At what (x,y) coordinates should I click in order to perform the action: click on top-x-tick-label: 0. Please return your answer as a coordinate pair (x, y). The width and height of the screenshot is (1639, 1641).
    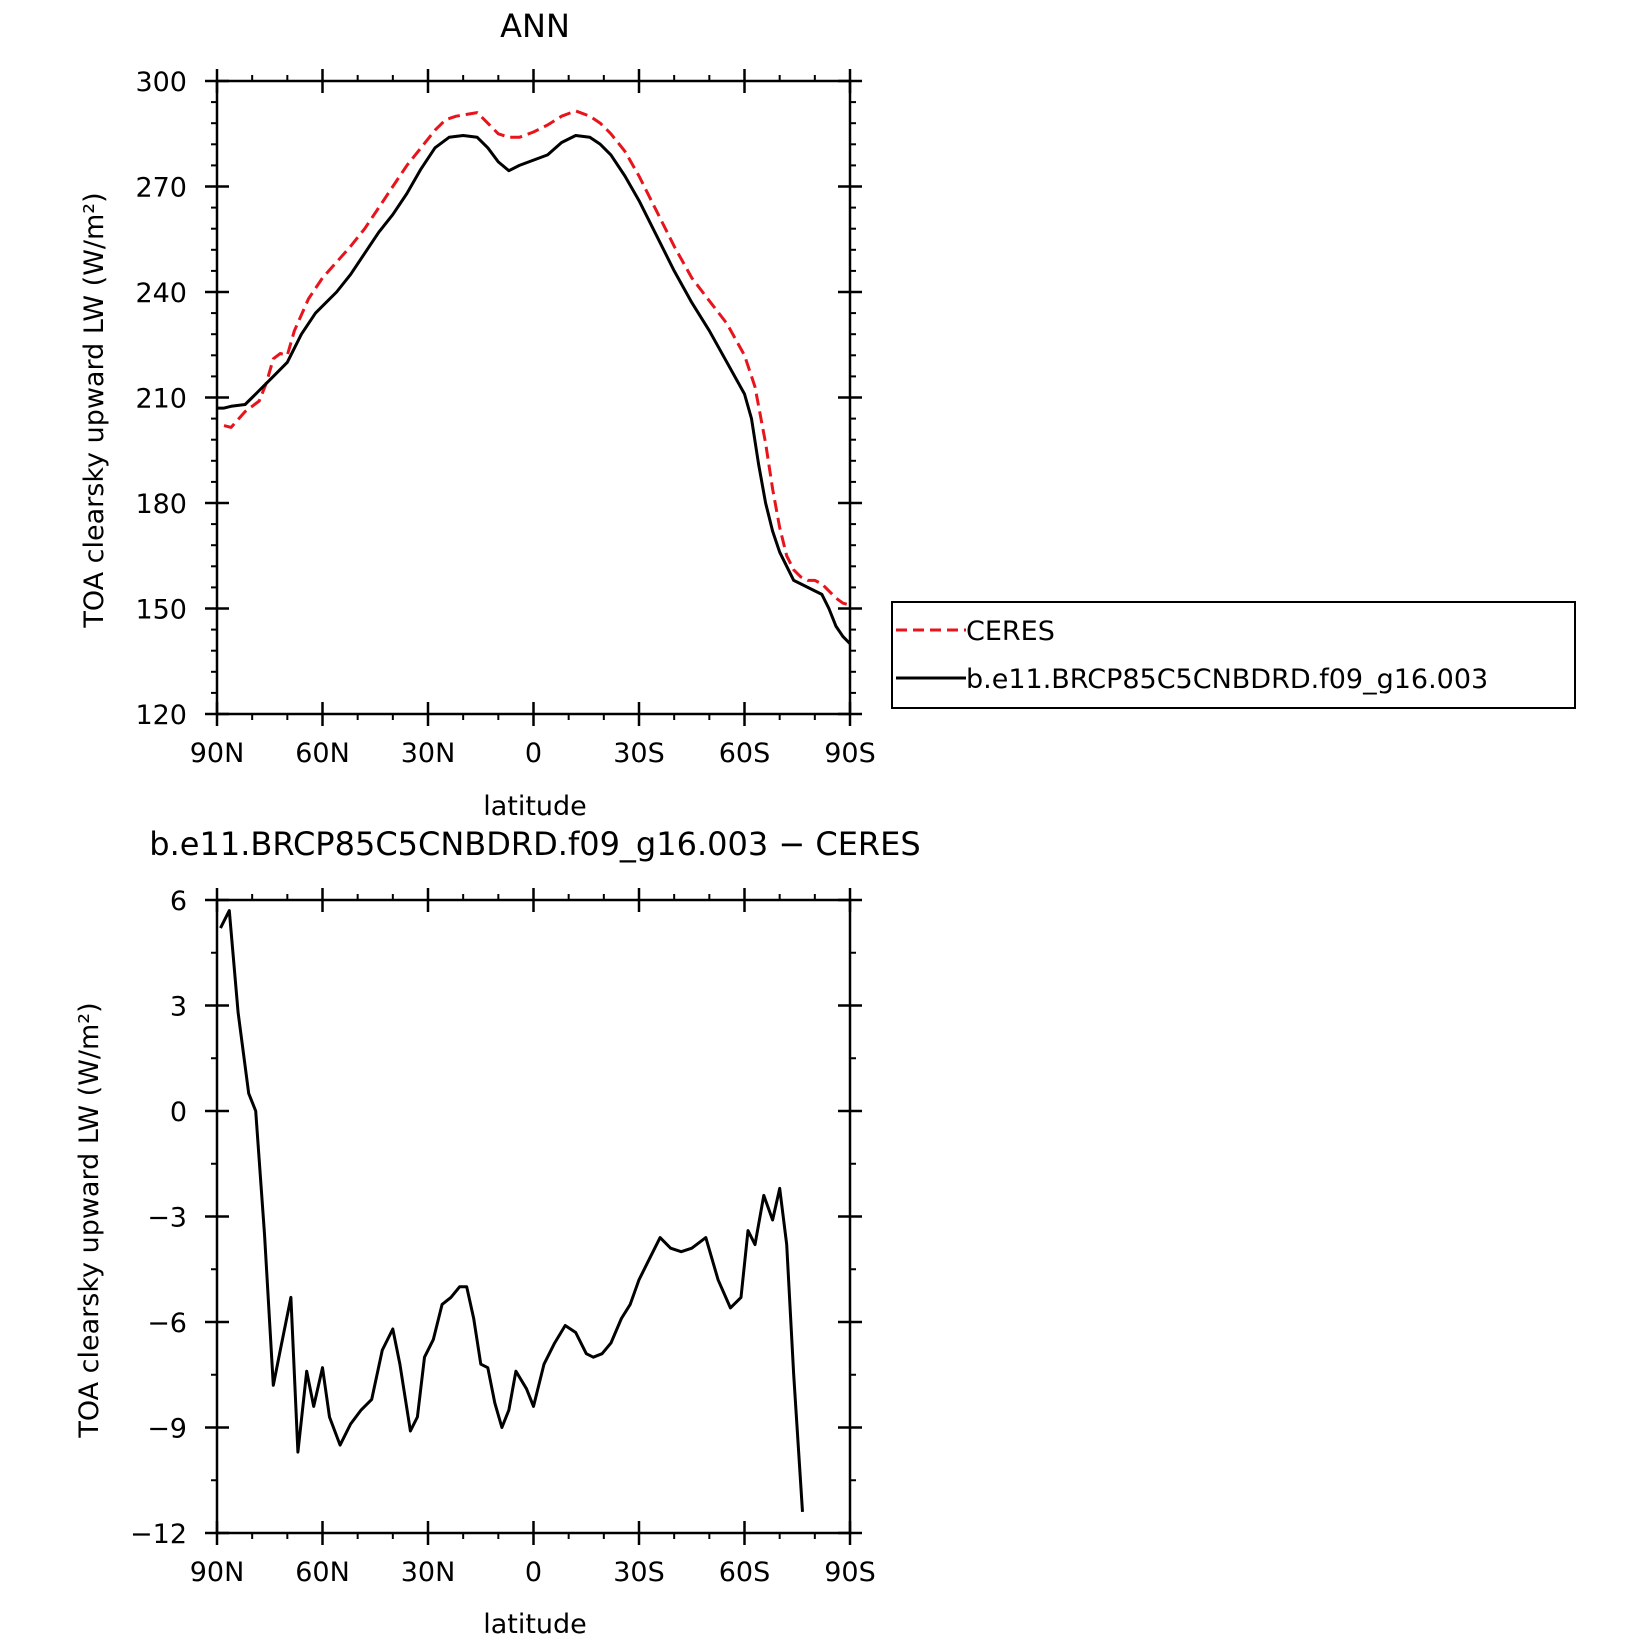
    Looking at the image, I should click on (533, 753).